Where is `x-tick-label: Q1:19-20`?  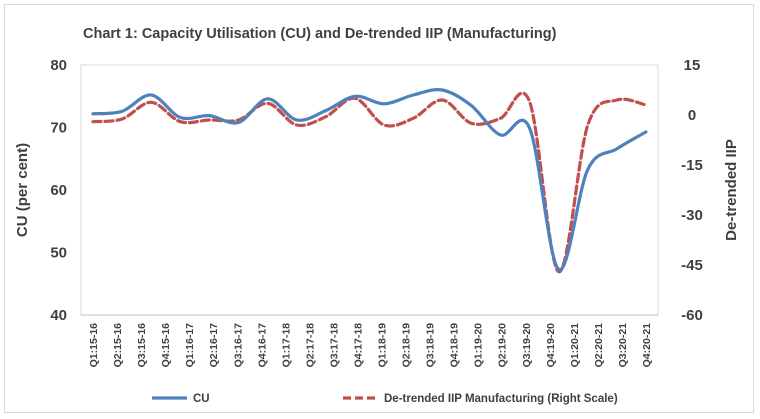
x-tick-label: Q1:19-20 is located at coordinates (479, 345).